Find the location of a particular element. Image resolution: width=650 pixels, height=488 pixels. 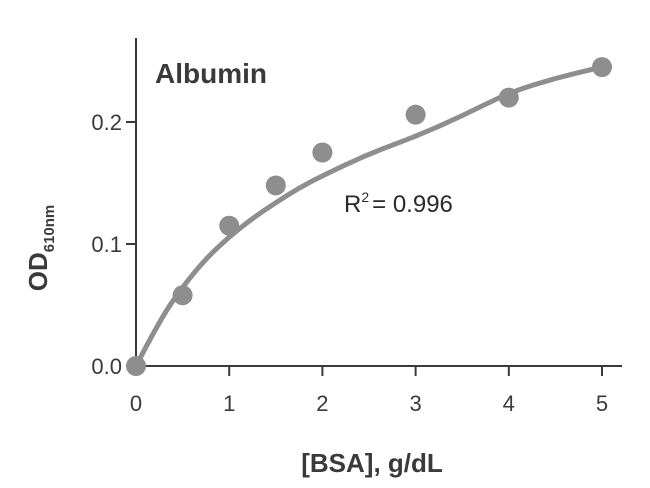

y-ticks: 0.0 0.1 0.2 is located at coordinates (113, 244).